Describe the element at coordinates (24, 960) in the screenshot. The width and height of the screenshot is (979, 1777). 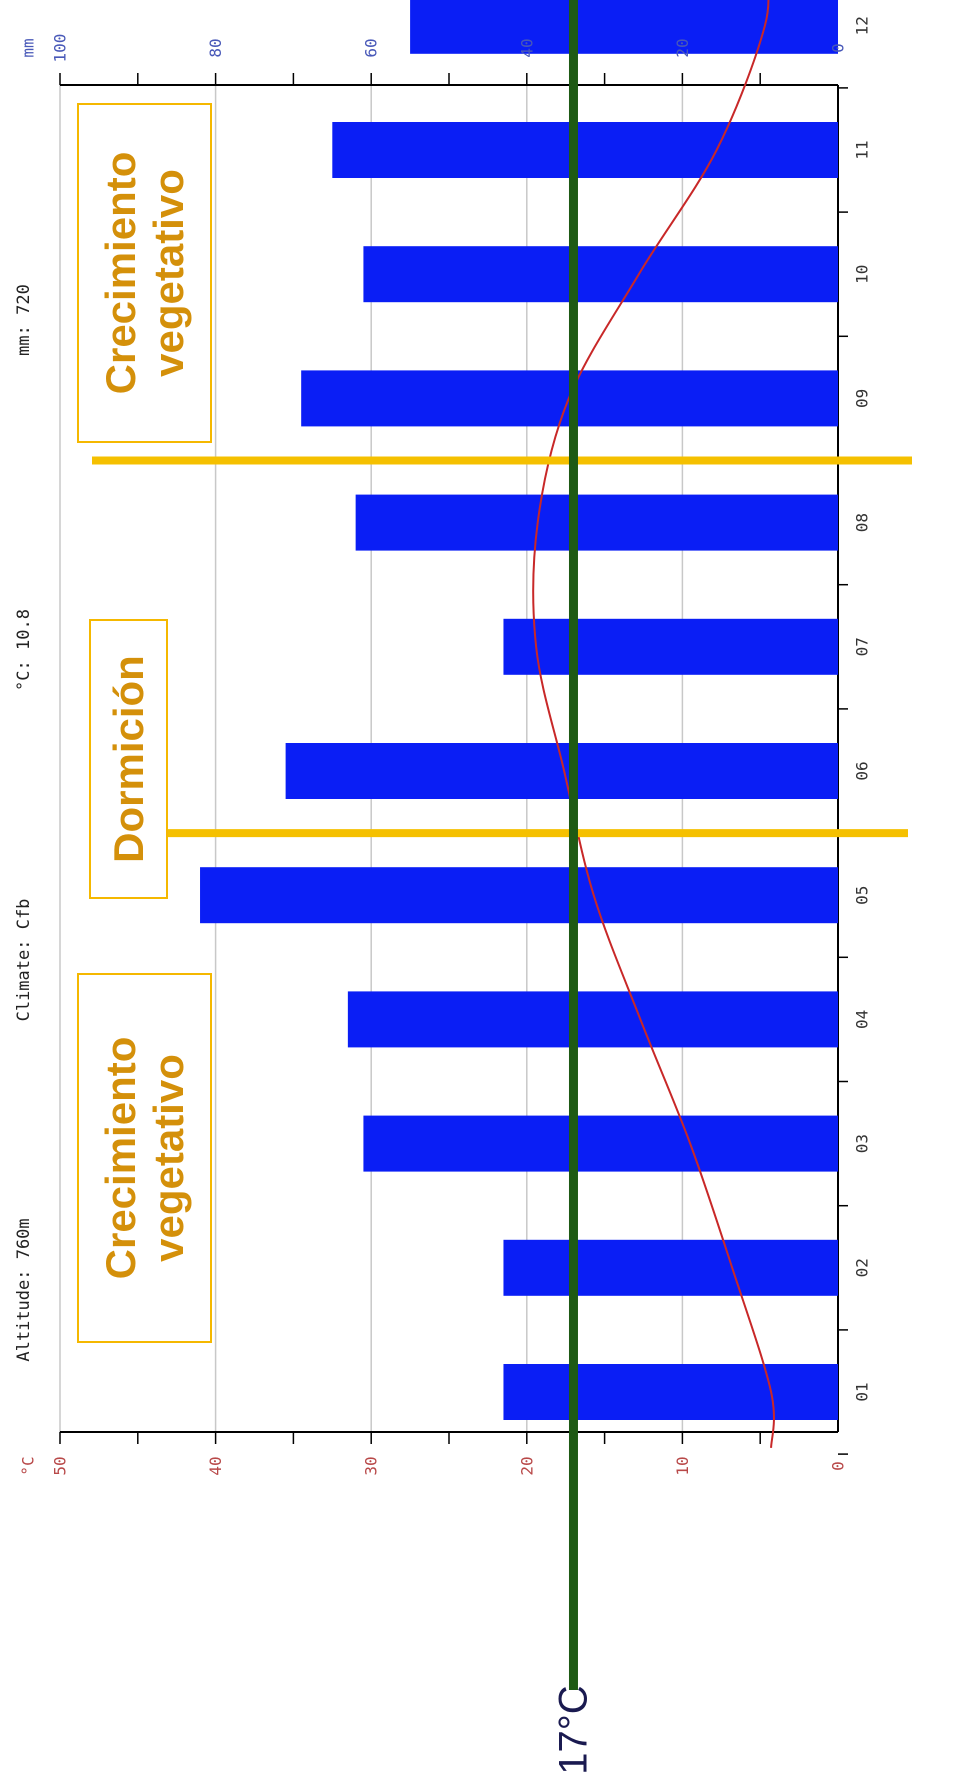
I see `header-climate: Climate: Cfb` at that location.